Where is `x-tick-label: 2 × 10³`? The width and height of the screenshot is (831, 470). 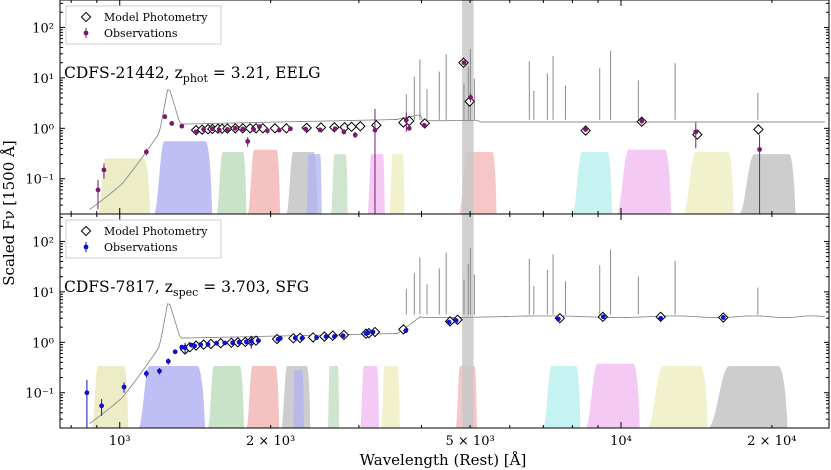 x-tick-label: 2 × 10³ is located at coordinates (270, 441).